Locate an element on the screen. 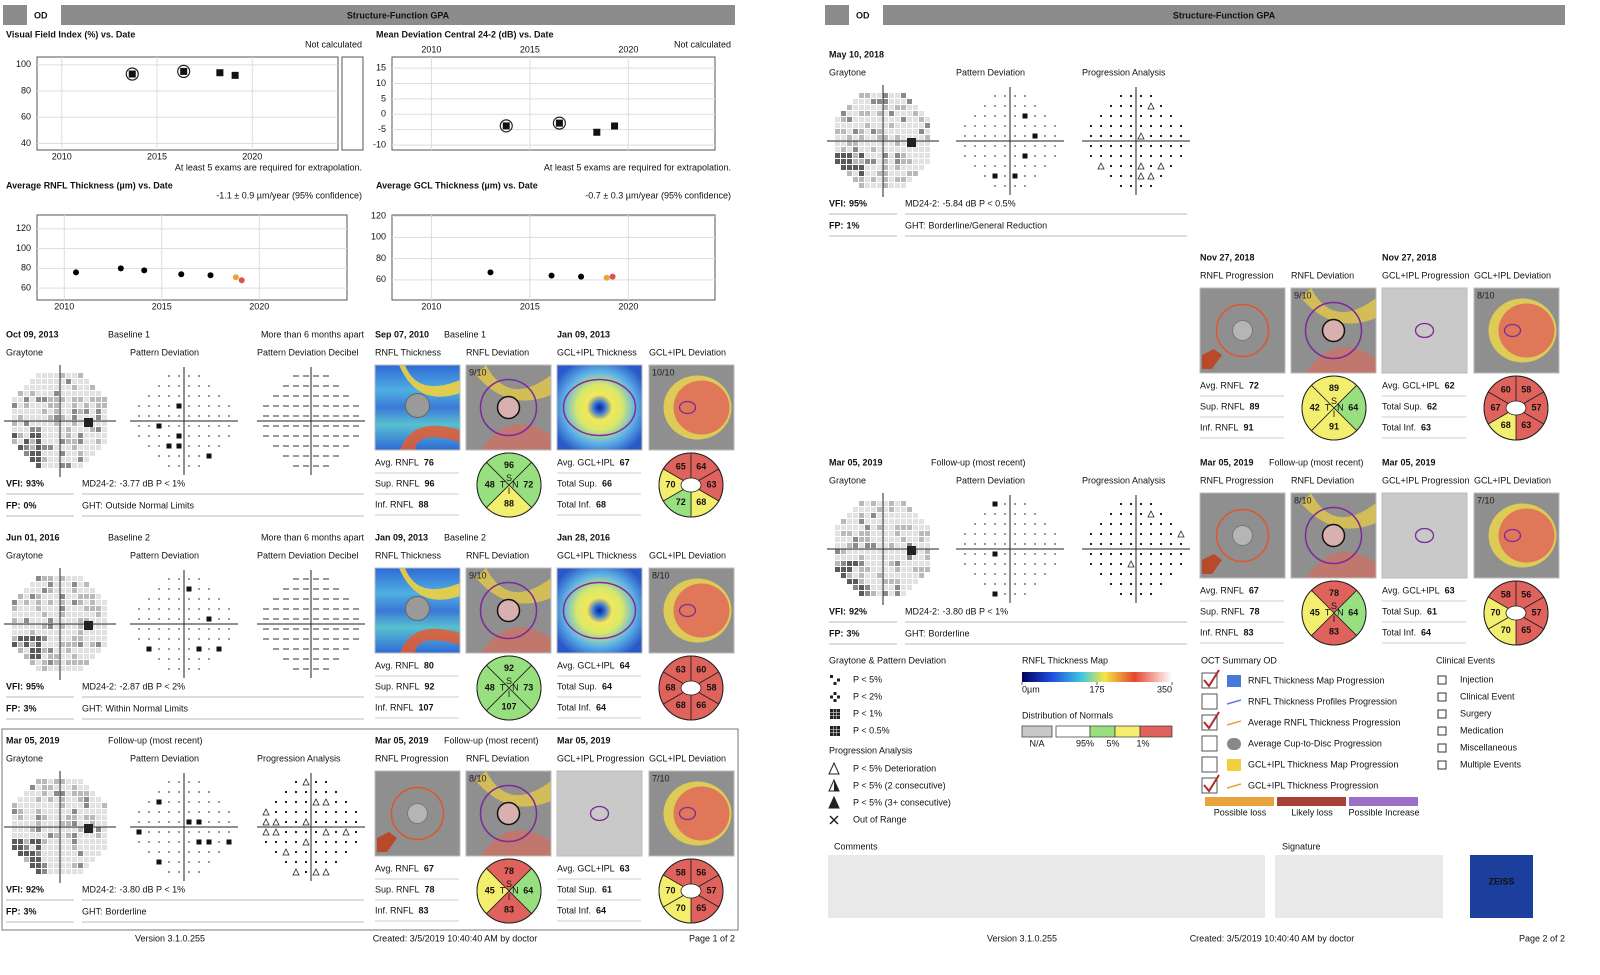  oct-image is located at coordinates (417, 610).